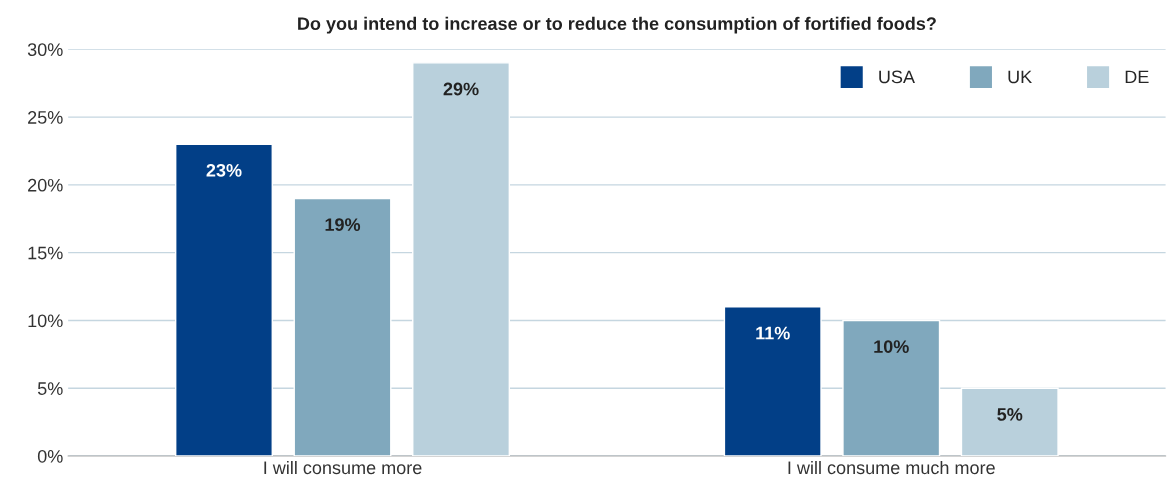  Describe the element at coordinates (45, 117) in the screenshot. I see `y-tick-label: 25%` at that location.